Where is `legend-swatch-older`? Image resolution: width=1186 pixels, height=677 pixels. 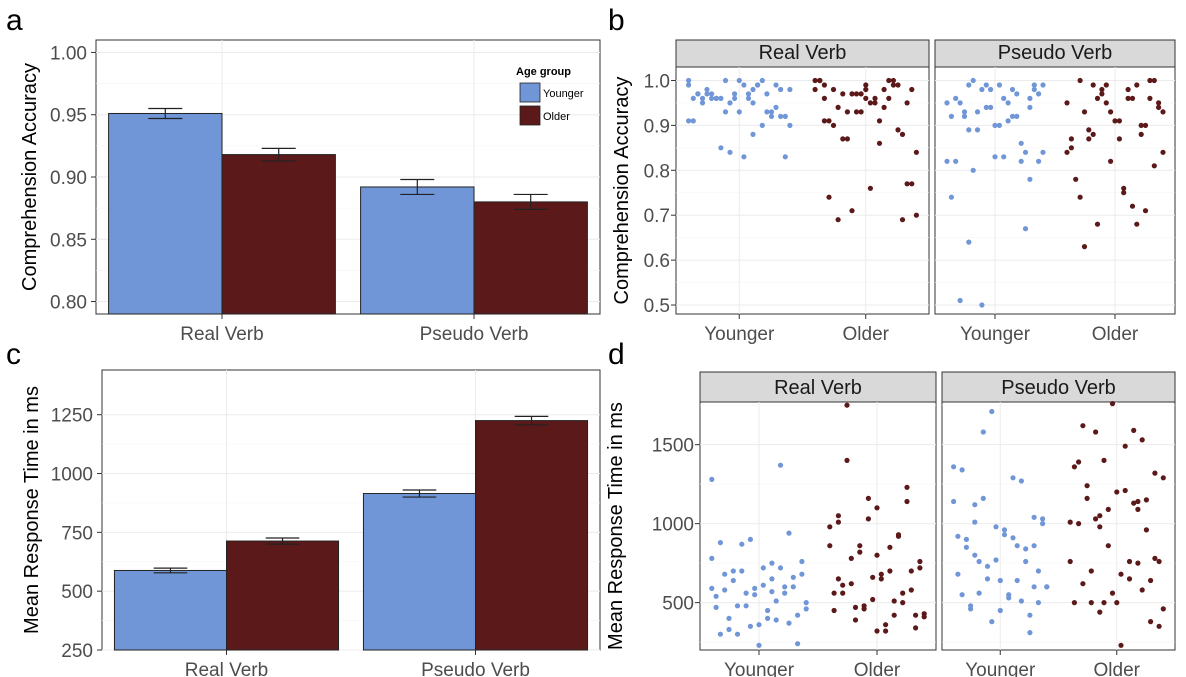
legend-swatch-older is located at coordinates (530, 115).